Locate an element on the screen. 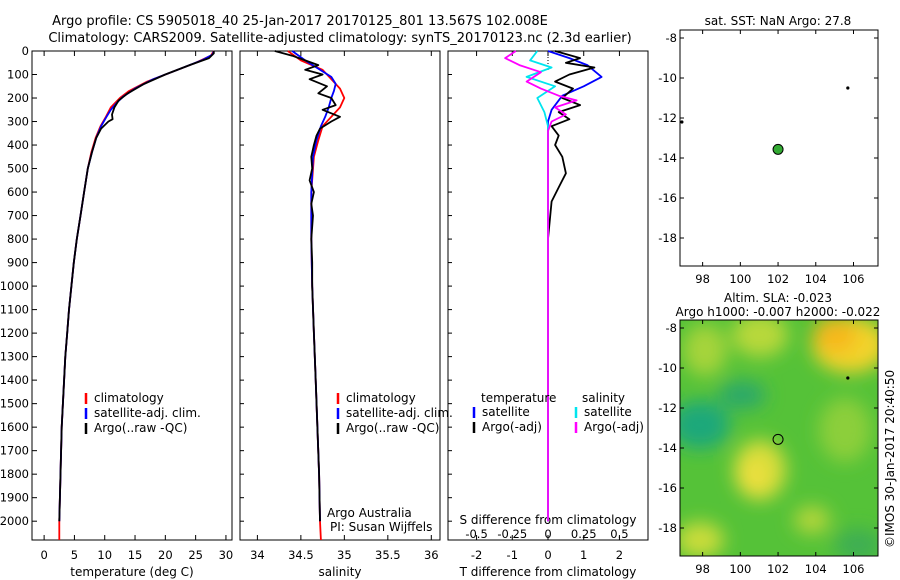 This screenshot has width=900, height=580. difference-xlabel: T difference from climatology is located at coordinates (548, 572).